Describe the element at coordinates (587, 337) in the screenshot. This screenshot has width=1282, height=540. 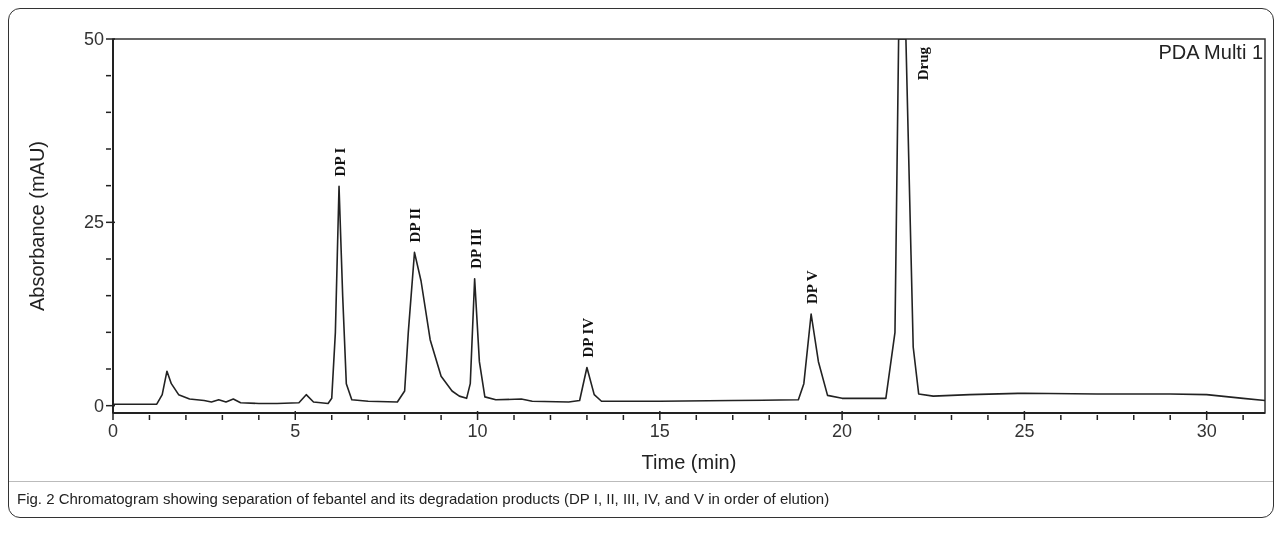
I see `annotation: DP IV` at that location.